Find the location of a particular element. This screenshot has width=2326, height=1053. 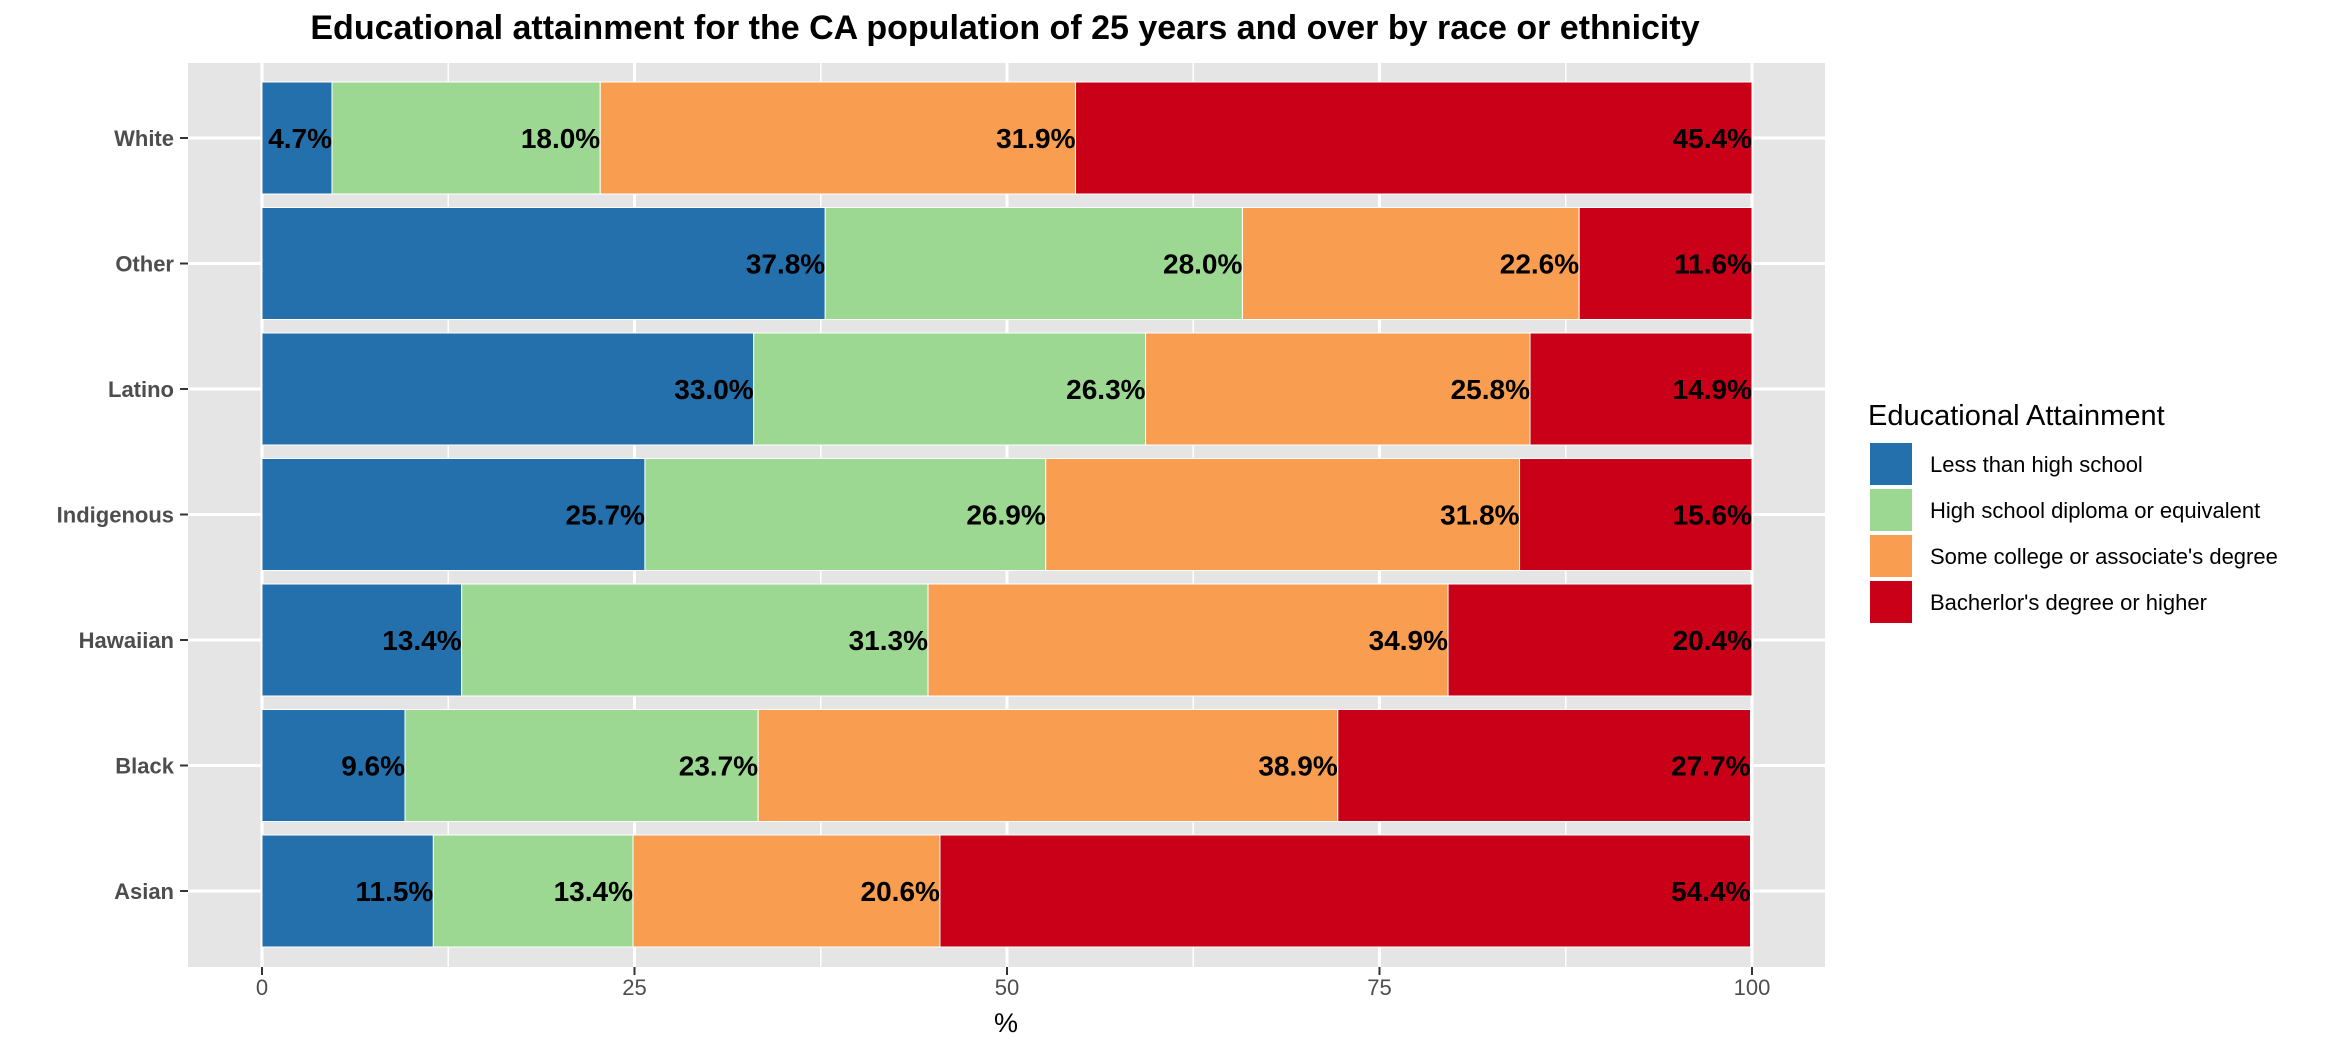

x-tick-label: 50 is located at coordinates (1007, 987).